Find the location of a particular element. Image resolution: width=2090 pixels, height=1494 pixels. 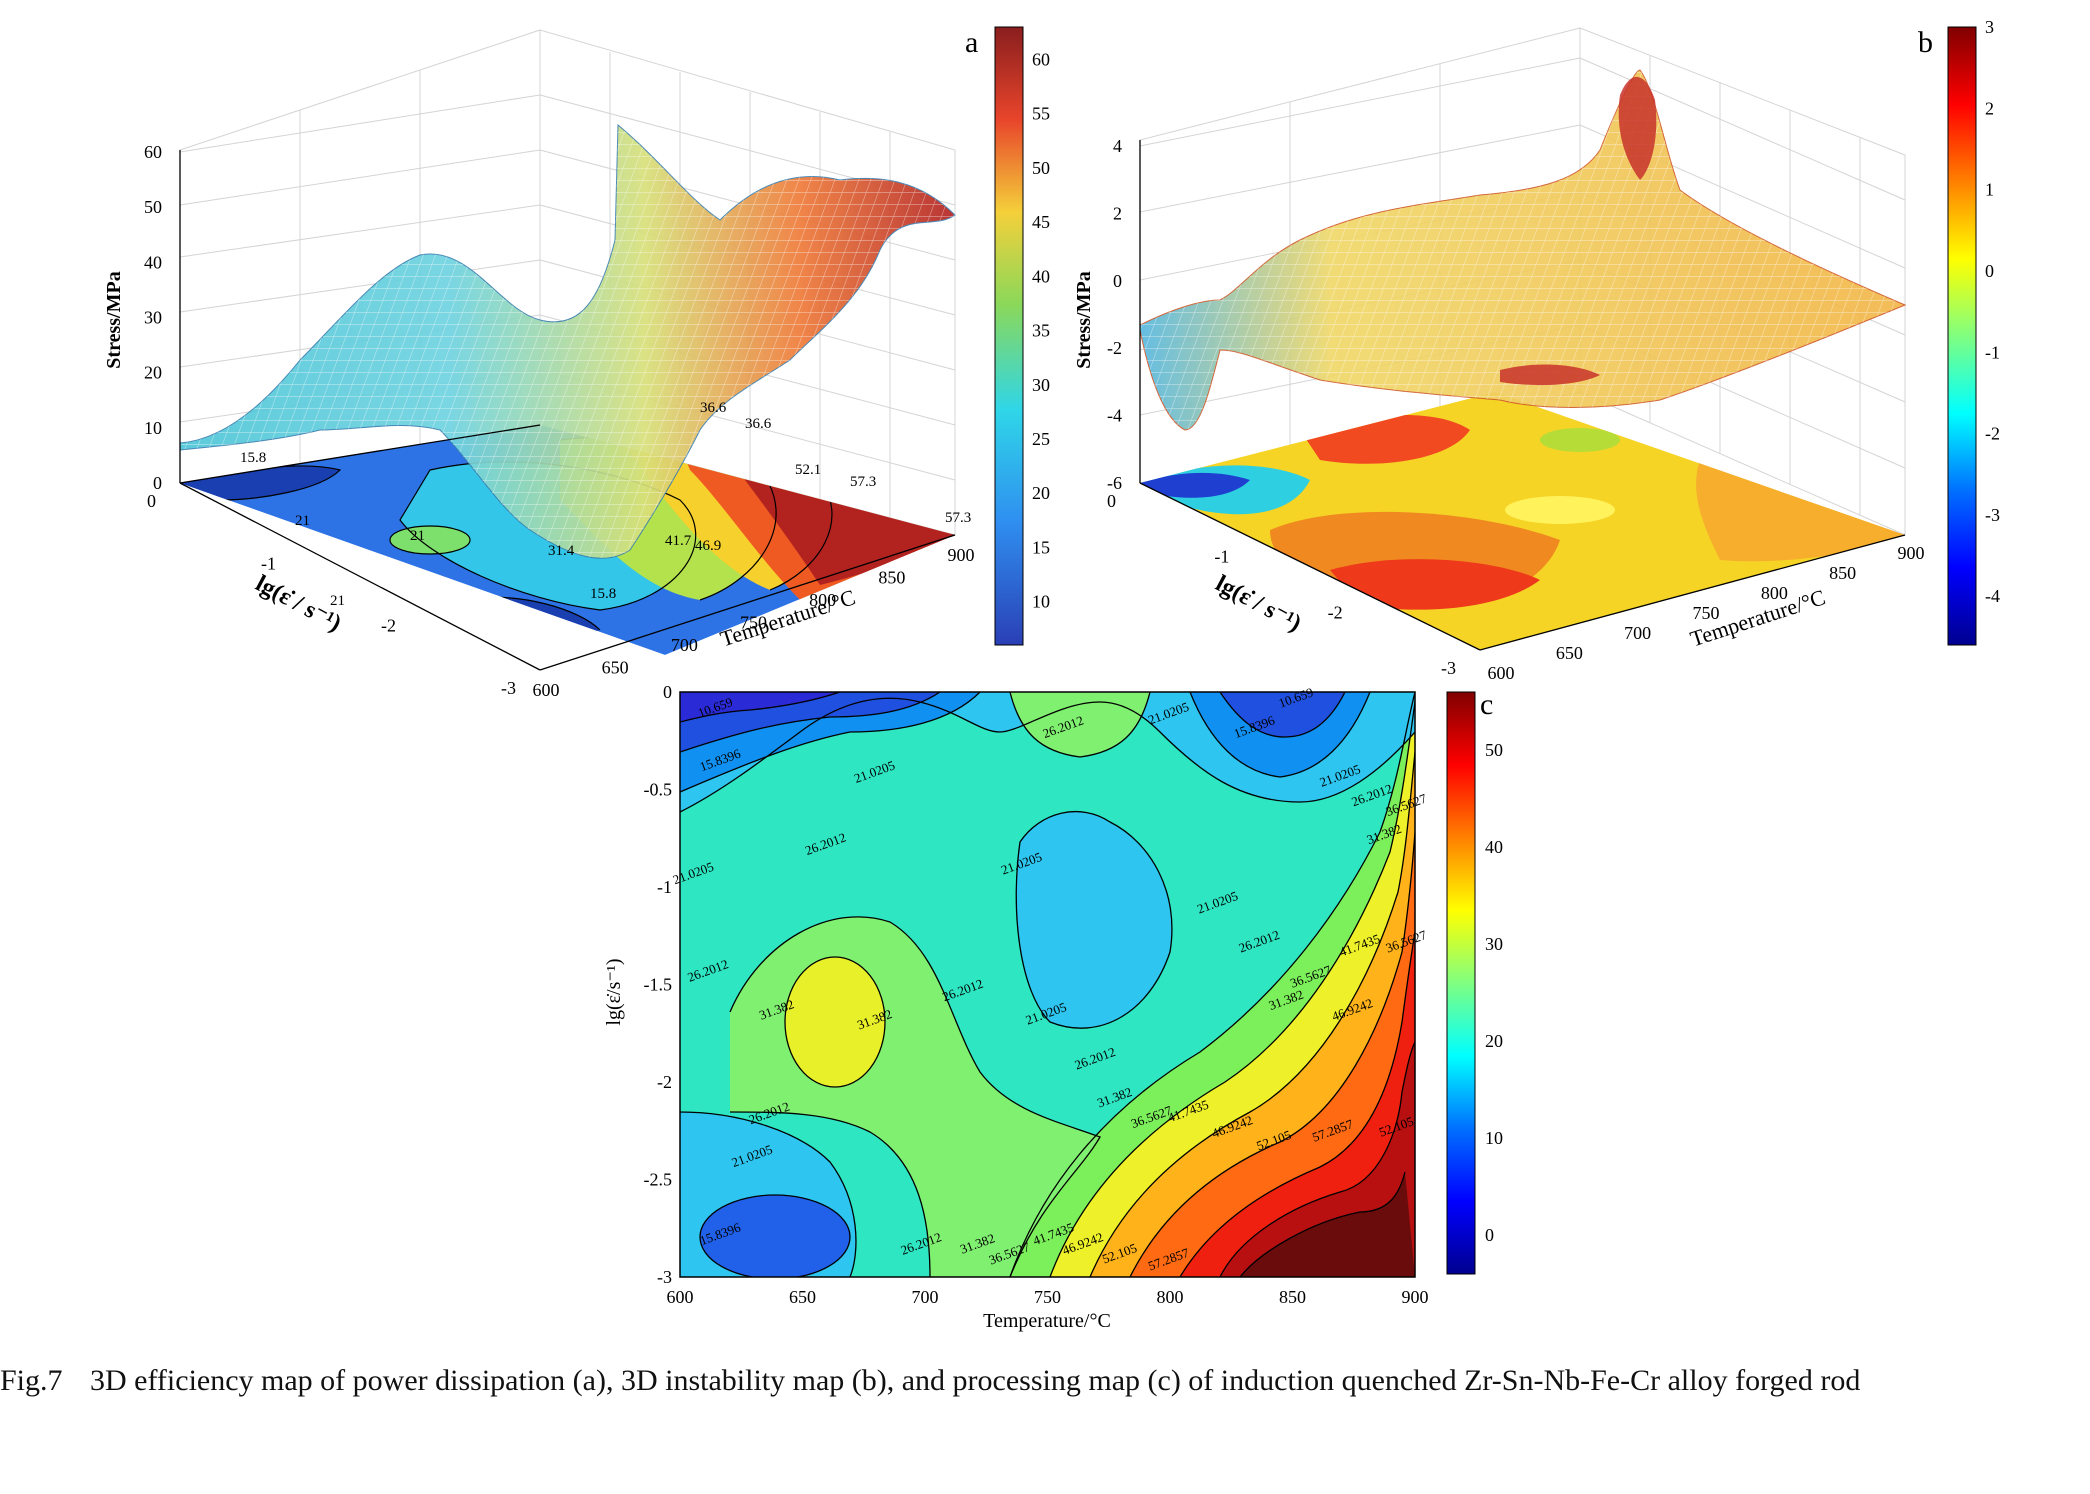

panel-c-y-tick: -1 is located at coordinates (664, 887).